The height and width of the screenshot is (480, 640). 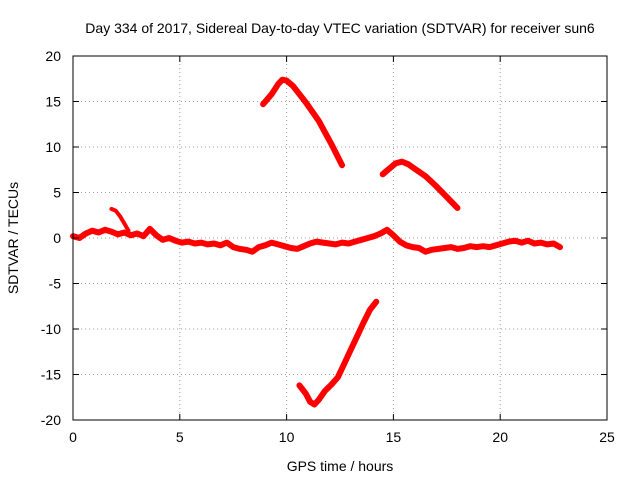 I want to click on x-tick-label: 10, so click(x=287, y=437).